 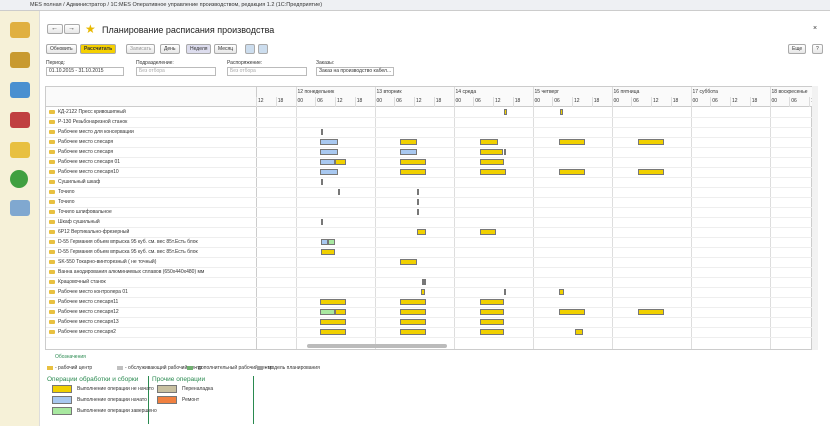 What do you see at coordinates (226, 49) in the screenshot?
I see `month-button: Месяц` at bounding box center [226, 49].